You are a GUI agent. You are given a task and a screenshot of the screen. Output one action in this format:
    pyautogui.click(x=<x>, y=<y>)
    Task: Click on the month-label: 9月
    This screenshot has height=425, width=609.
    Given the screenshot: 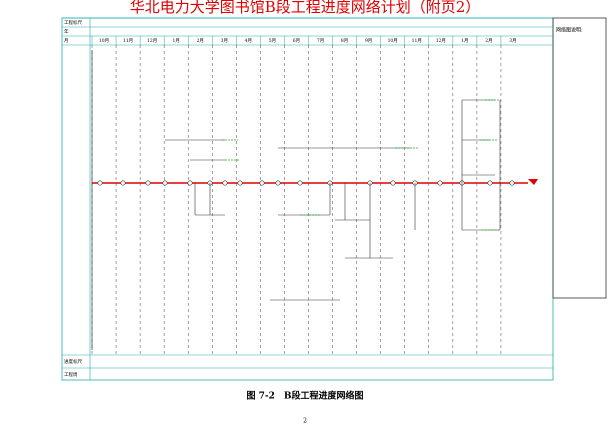 What is the action you would take?
    pyautogui.click(x=368, y=41)
    